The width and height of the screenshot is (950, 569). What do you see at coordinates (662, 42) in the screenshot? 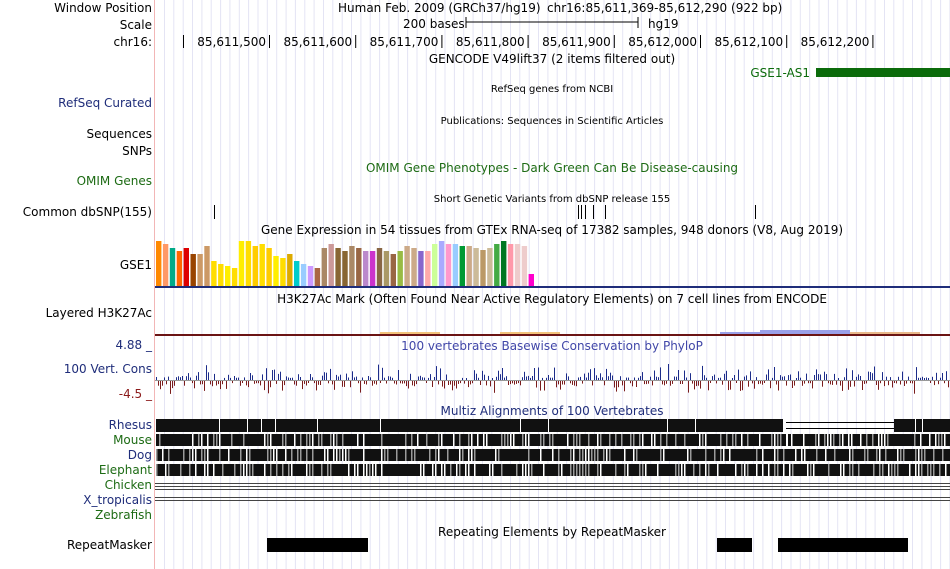
I see `ruler-tick-label: 85,612,000` at bounding box center [662, 42].